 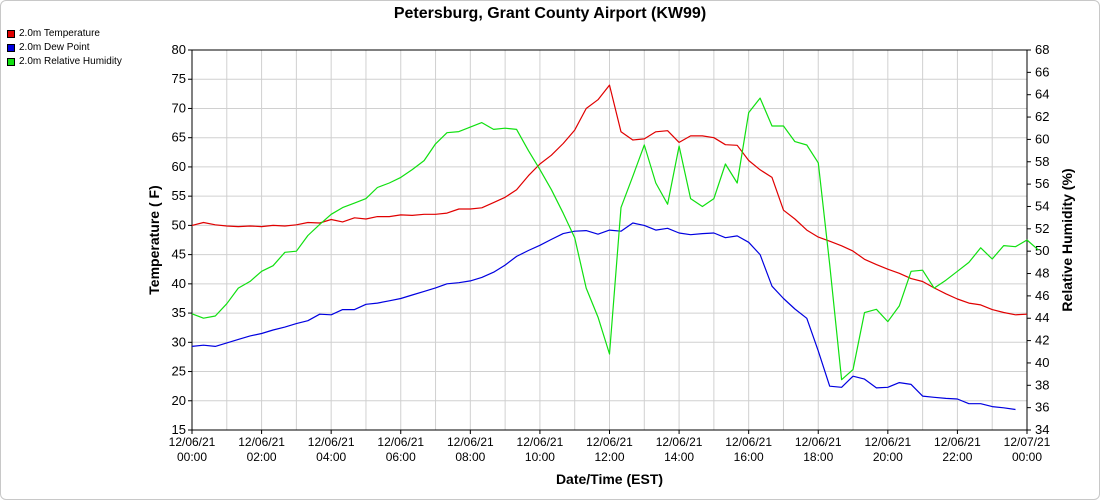 I want to click on y-left-tick-label: 45, so click(x=179, y=254).